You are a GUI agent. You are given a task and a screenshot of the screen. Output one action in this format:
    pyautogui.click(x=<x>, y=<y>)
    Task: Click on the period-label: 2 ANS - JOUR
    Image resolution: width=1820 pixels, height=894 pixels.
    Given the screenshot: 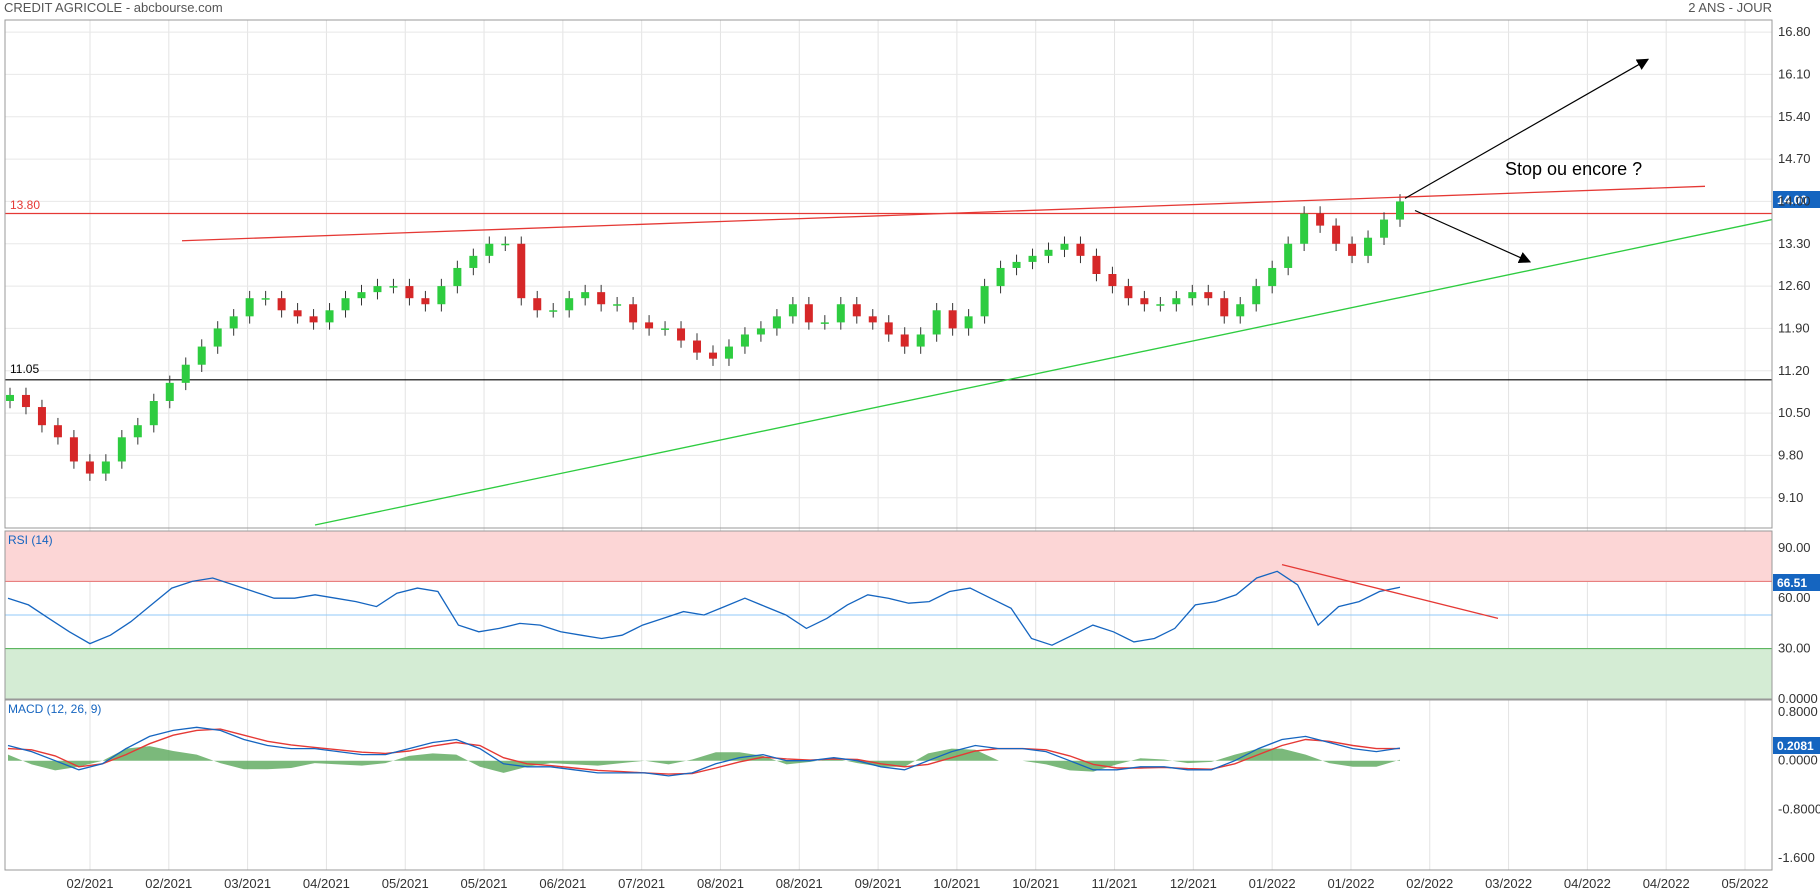 What is the action you would take?
    pyautogui.click(x=1730, y=7)
    